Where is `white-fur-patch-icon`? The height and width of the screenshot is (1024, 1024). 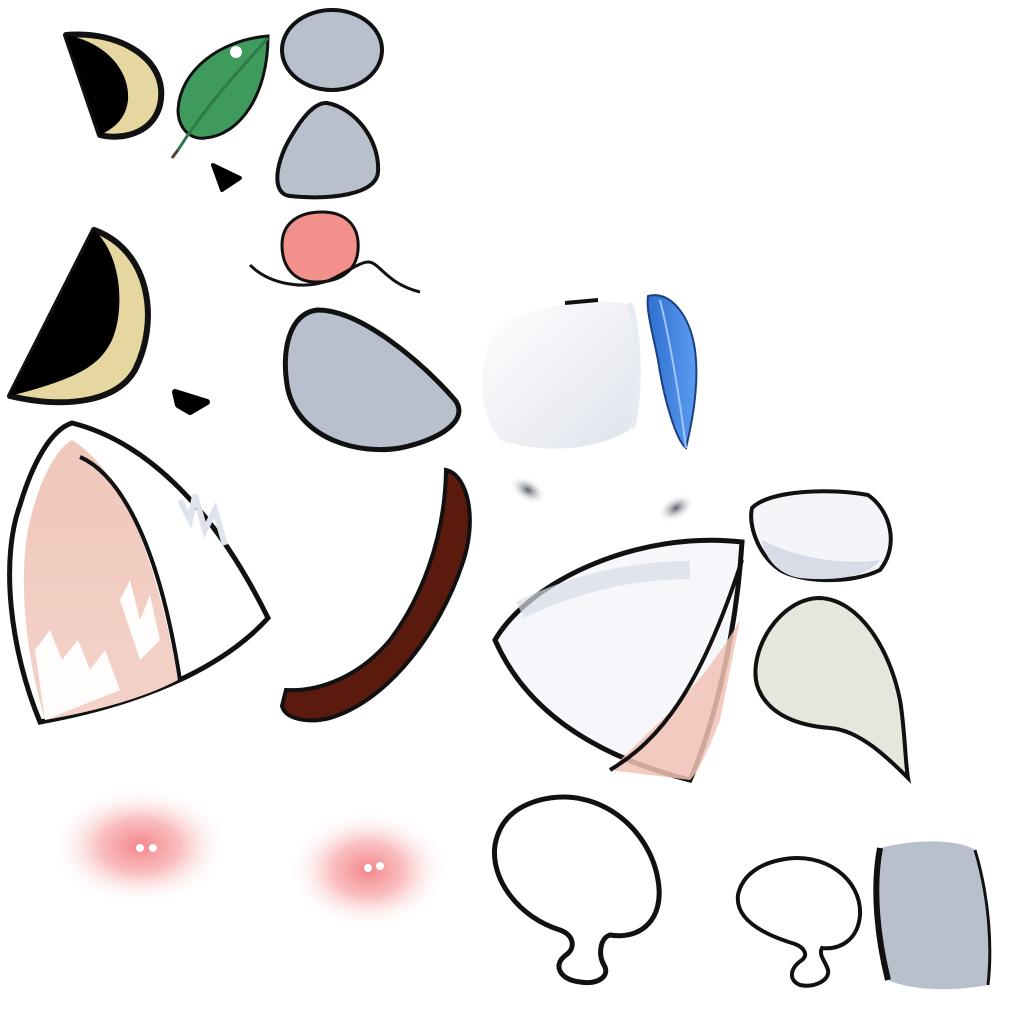
white-fur-patch-icon is located at coordinates (561, 373).